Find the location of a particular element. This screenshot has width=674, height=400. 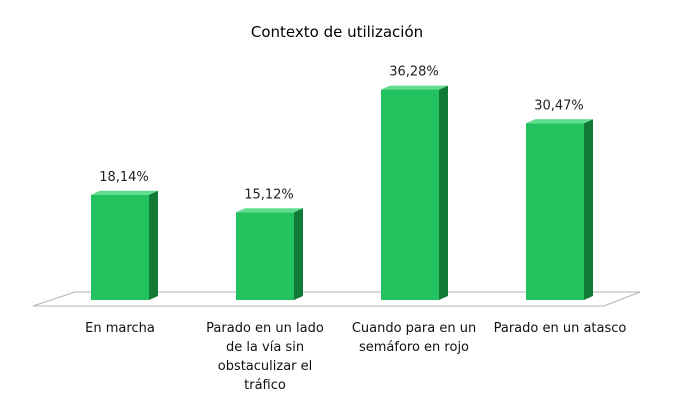

chart-floor is located at coordinates (336, 299).